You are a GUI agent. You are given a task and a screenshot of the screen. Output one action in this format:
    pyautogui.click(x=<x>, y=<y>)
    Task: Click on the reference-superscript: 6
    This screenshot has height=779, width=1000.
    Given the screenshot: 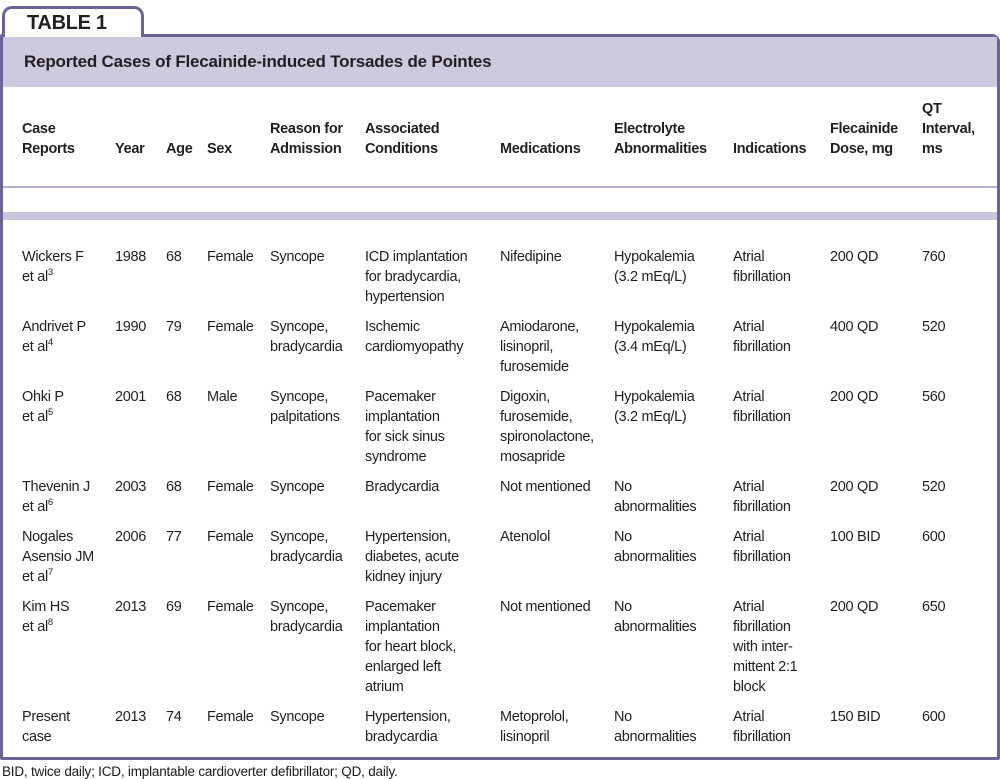 What is the action you would take?
    pyautogui.click(x=50, y=503)
    